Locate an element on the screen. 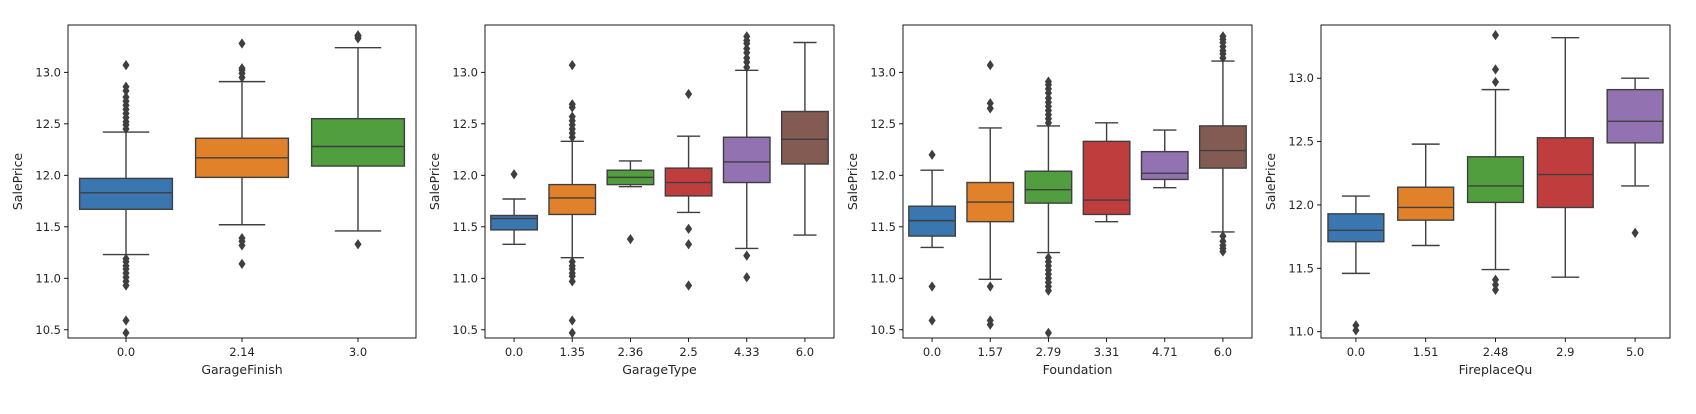 Image resolution: width=1696 pixels, height=414 pixels. box-4.71 is located at coordinates (1164, 159).